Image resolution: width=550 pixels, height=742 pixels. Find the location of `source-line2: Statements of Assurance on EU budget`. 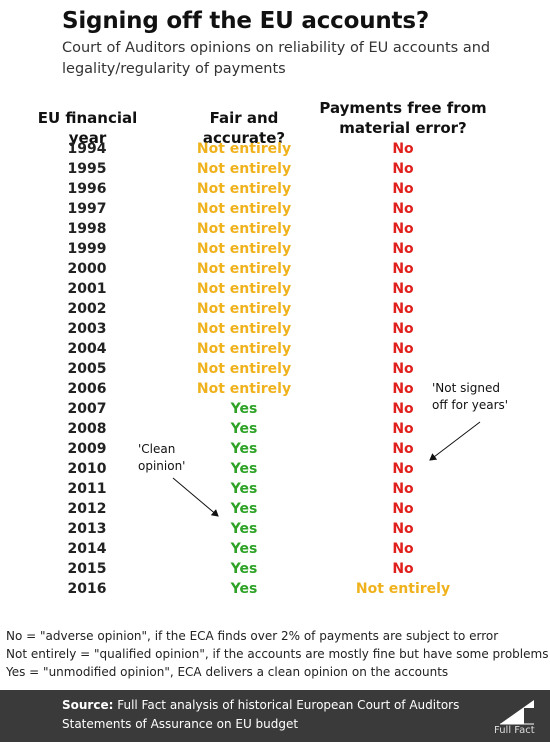

source-line2: Statements of Assurance on EU budget is located at coordinates (180, 724).